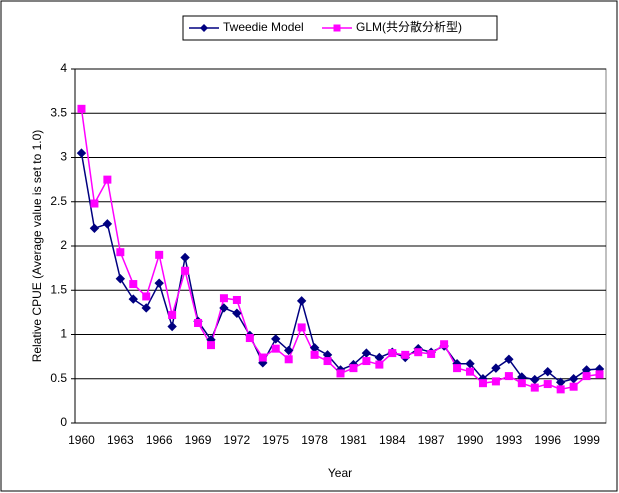 The image size is (619, 493). What do you see at coordinates (509, 440) in the screenshot?
I see `x-tick-label: 1993` at bounding box center [509, 440].